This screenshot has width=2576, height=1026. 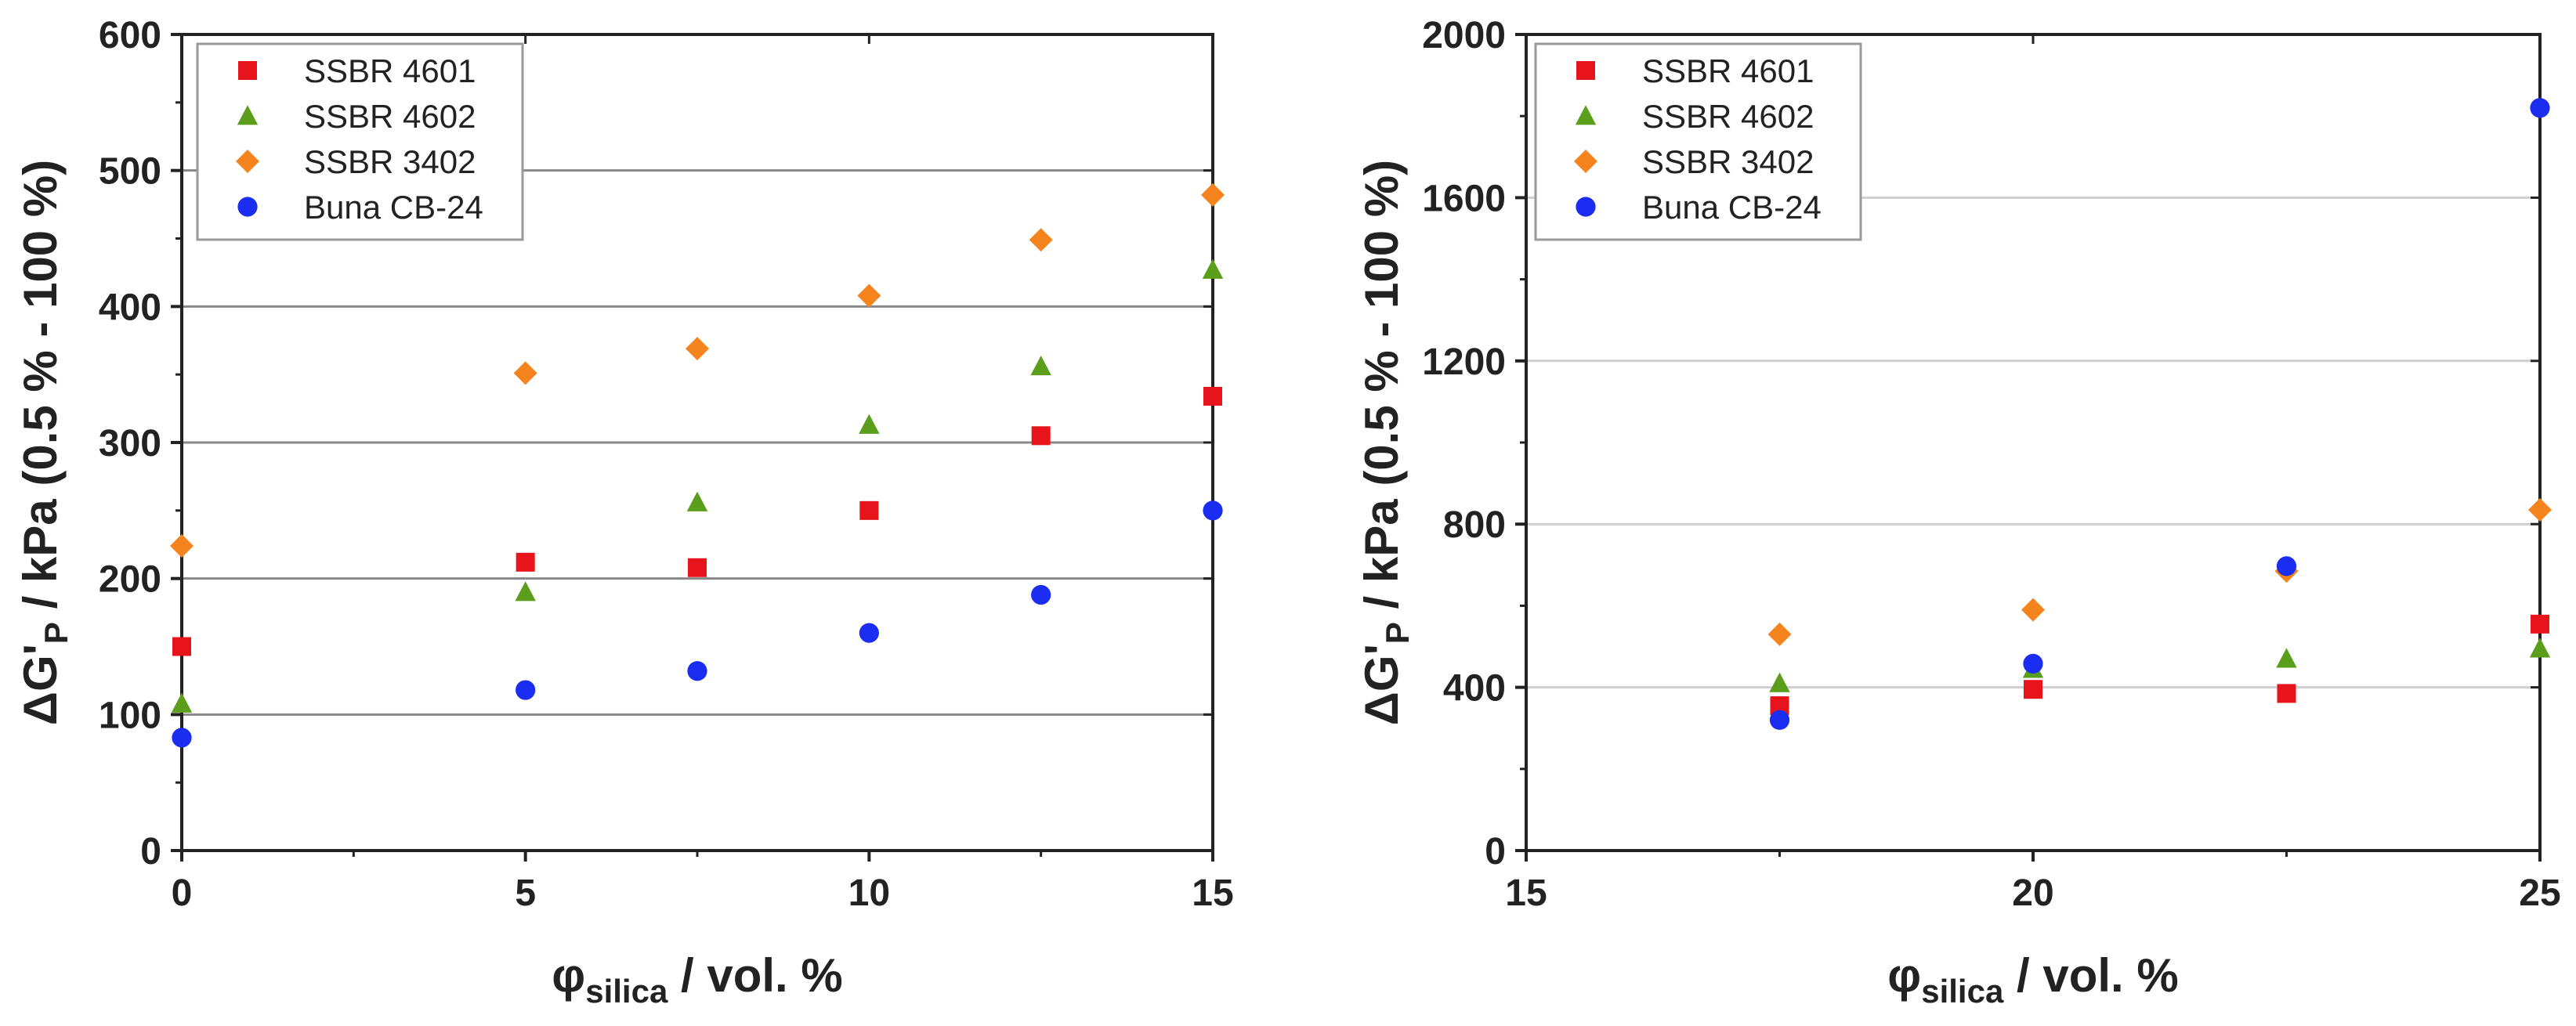 What do you see at coordinates (130, 172) in the screenshot?
I see `y-tick-label: 500` at bounding box center [130, 172].